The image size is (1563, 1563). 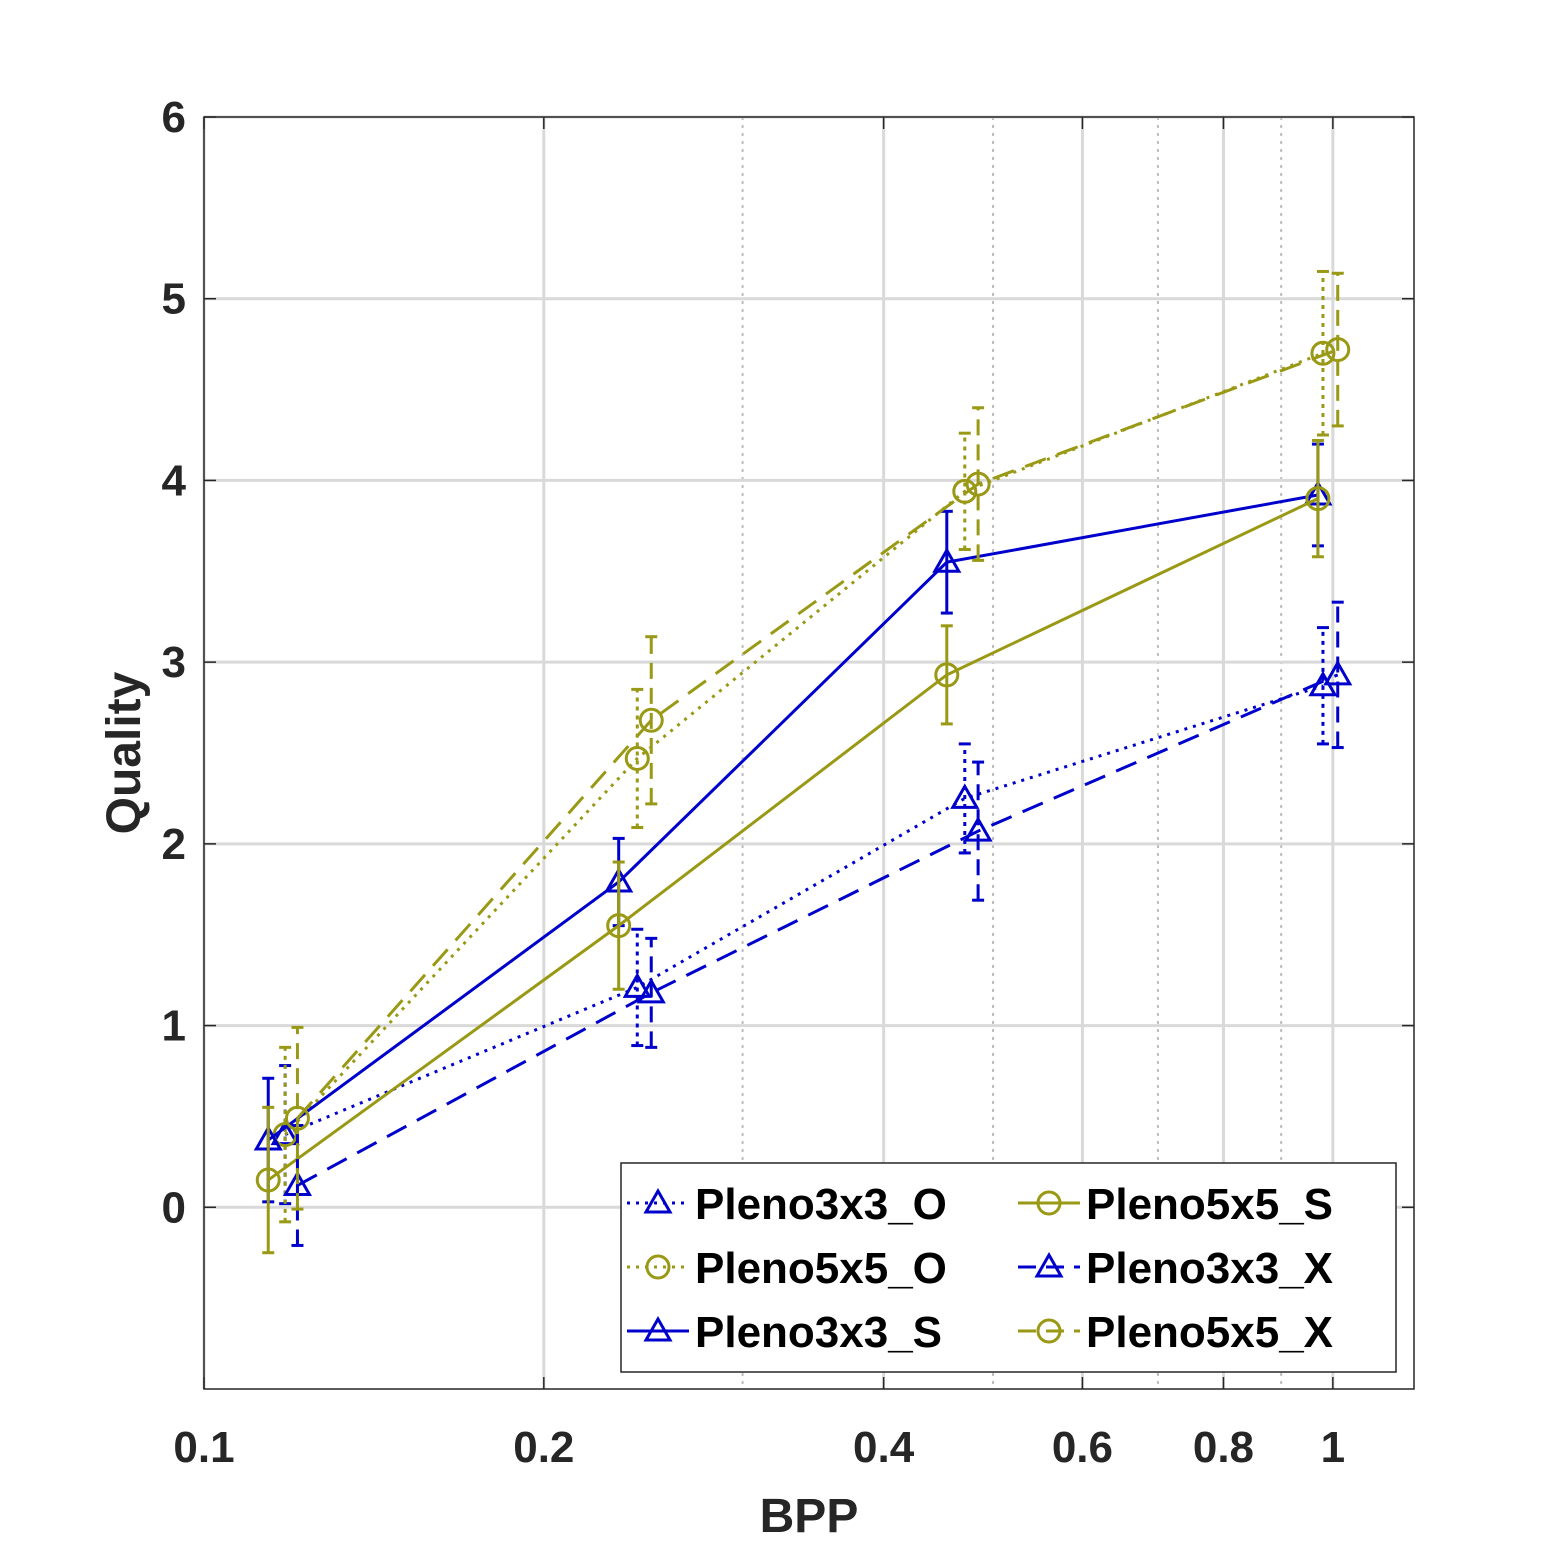 I want to click on y-tick-label: 0, so click(x=174, y=1207).